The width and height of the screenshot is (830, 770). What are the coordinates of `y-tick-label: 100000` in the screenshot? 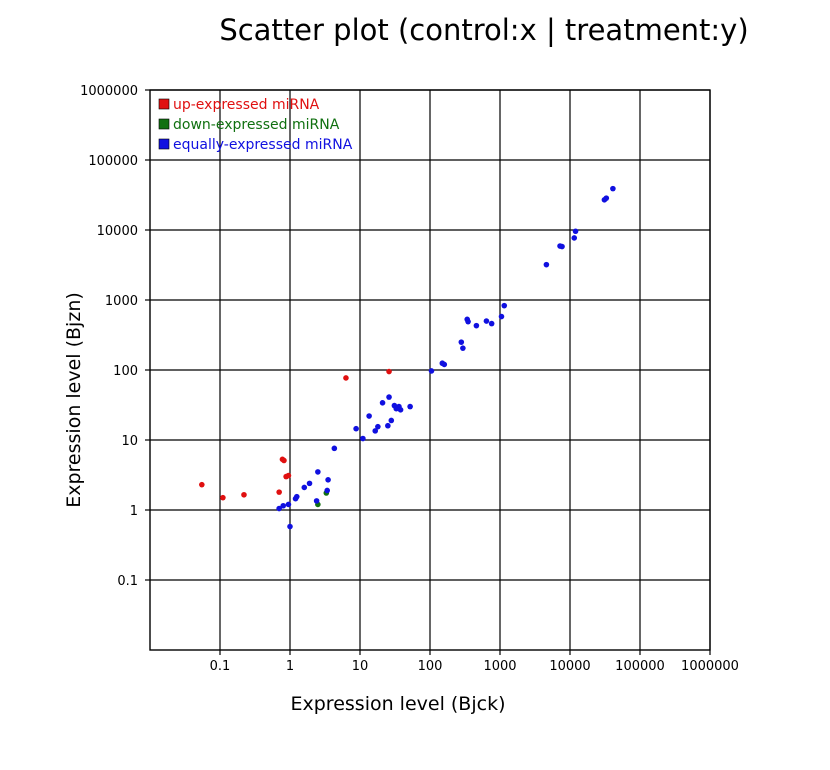 It's located at (113, 161).